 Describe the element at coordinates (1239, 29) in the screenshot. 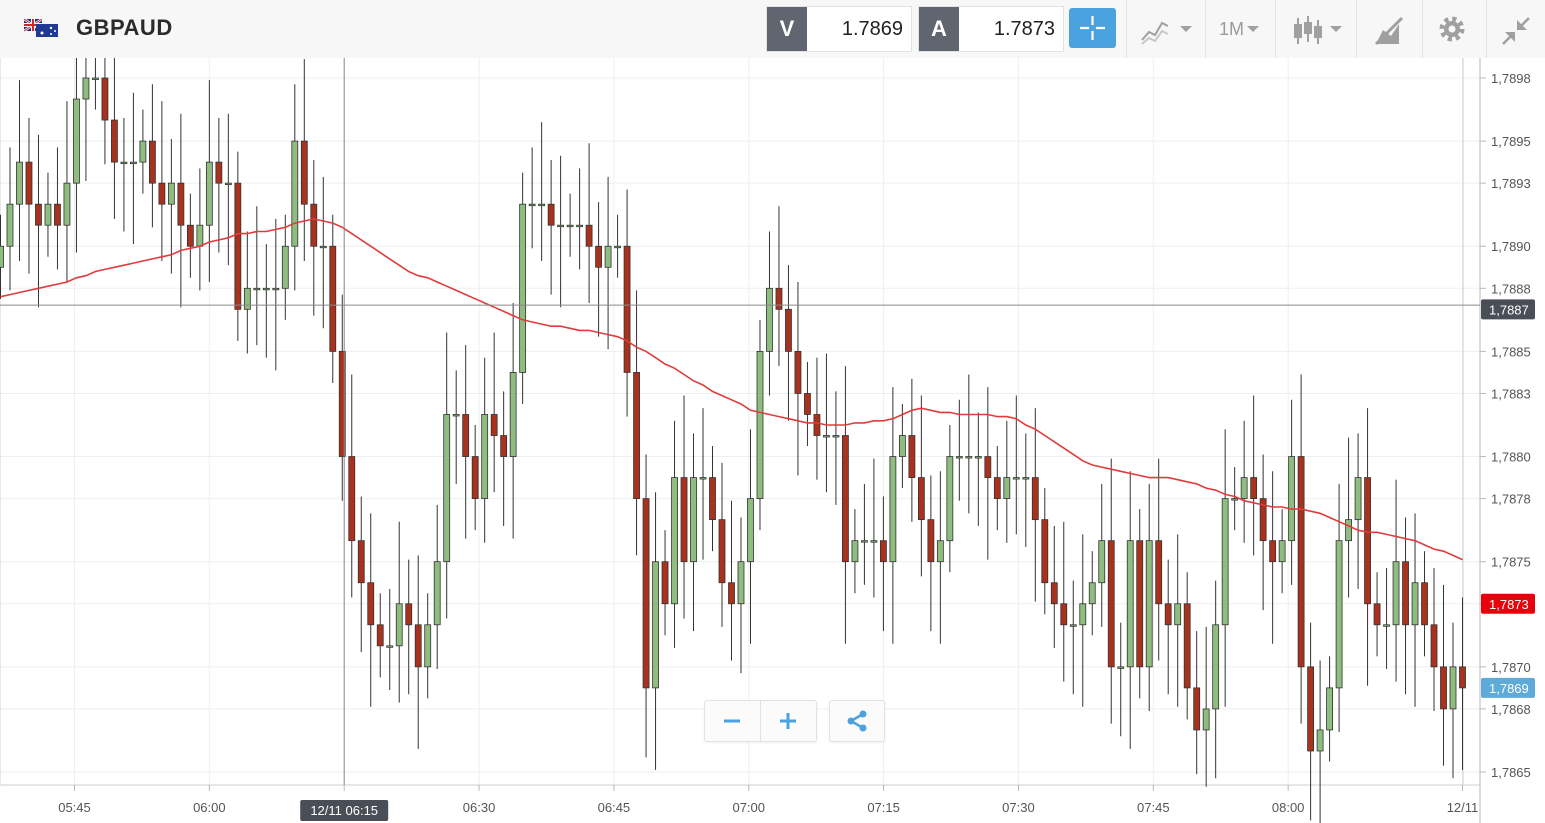

I see `timeframe-button: 1M` at that location.